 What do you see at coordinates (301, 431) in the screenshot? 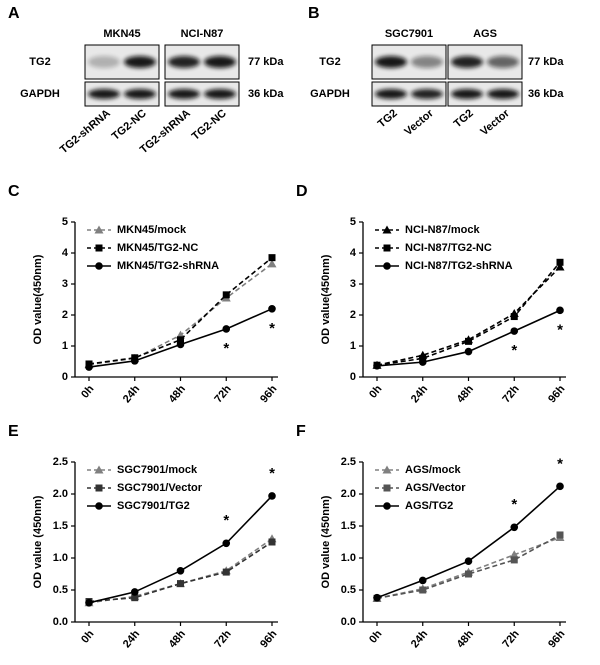
I see `panel-letter: F` at bounding box center [301, 431].